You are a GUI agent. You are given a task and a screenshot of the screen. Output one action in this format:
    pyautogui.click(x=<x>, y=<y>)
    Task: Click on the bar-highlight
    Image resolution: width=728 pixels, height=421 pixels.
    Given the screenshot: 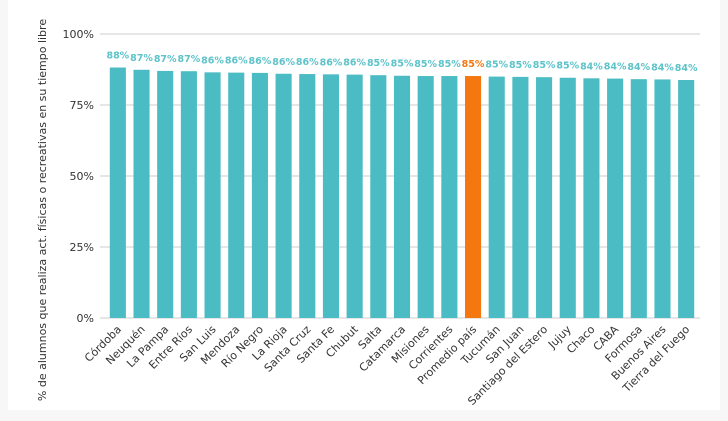 What is the action you would take?
    pyautogui.click(x=473, y=197)
    